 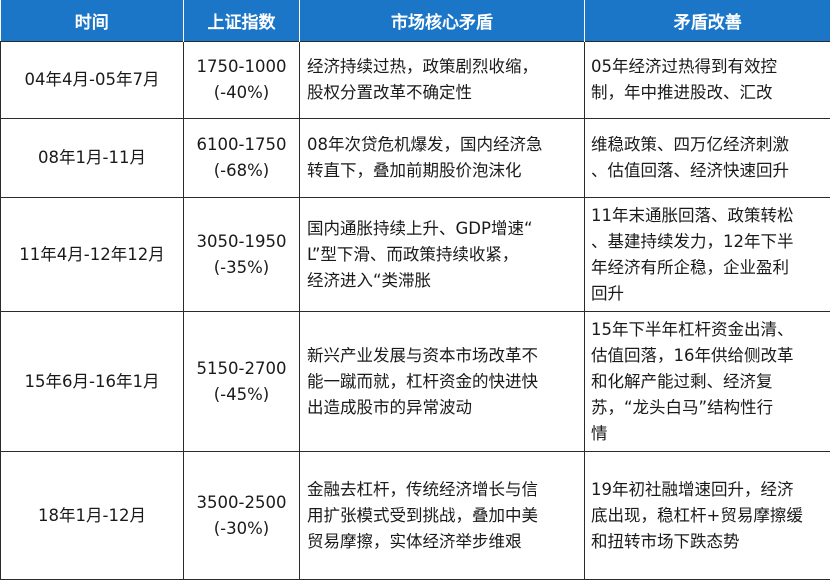 What do you see at coordinates (707, 434) in the screenshot?
I see `improve-line: 情` at bounding box center [707, 434].